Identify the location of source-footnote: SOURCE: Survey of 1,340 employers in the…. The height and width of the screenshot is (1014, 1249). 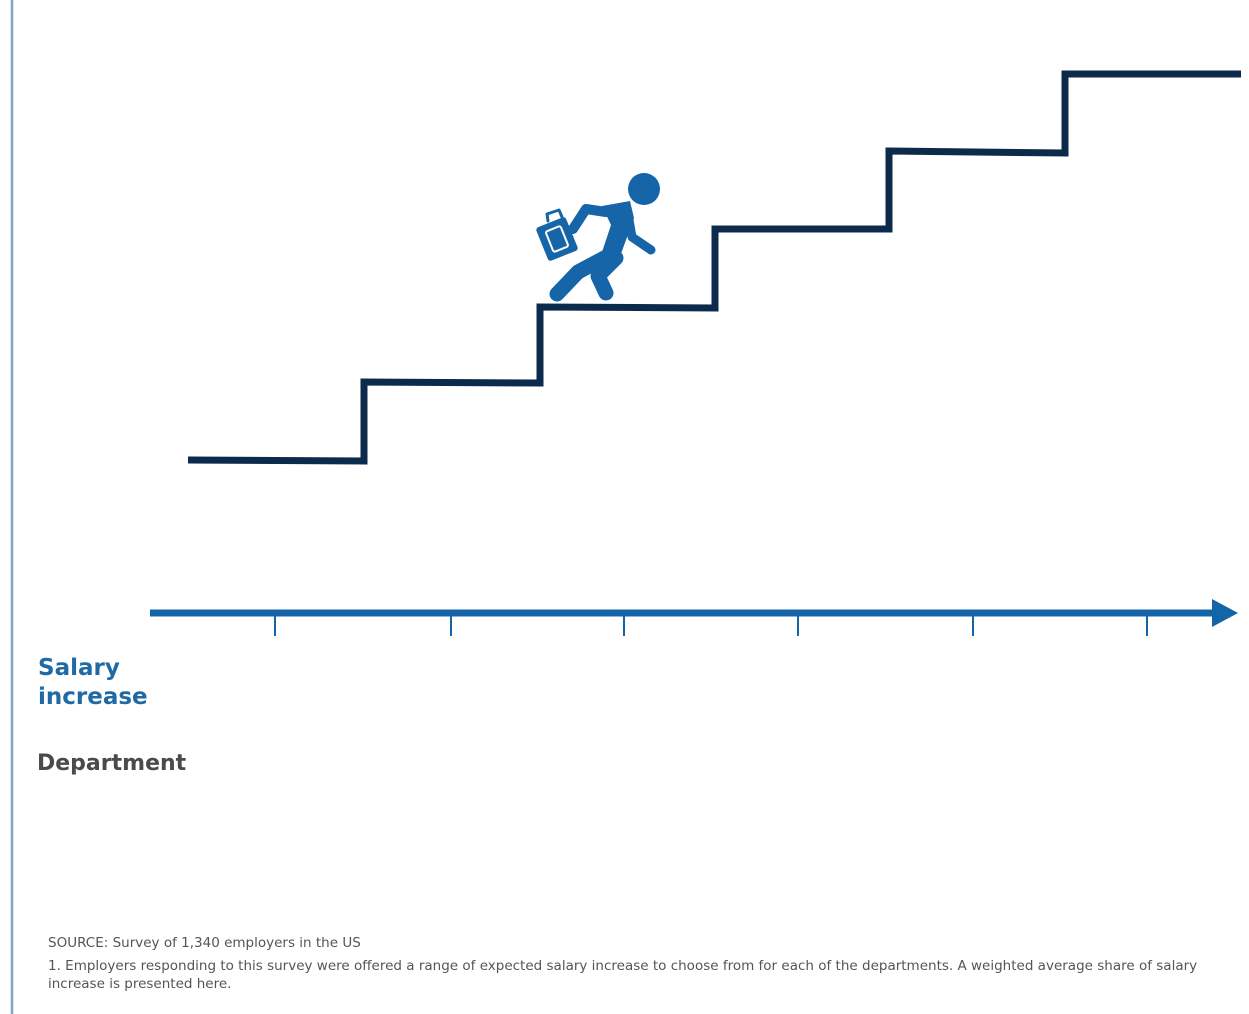
(204, 943).